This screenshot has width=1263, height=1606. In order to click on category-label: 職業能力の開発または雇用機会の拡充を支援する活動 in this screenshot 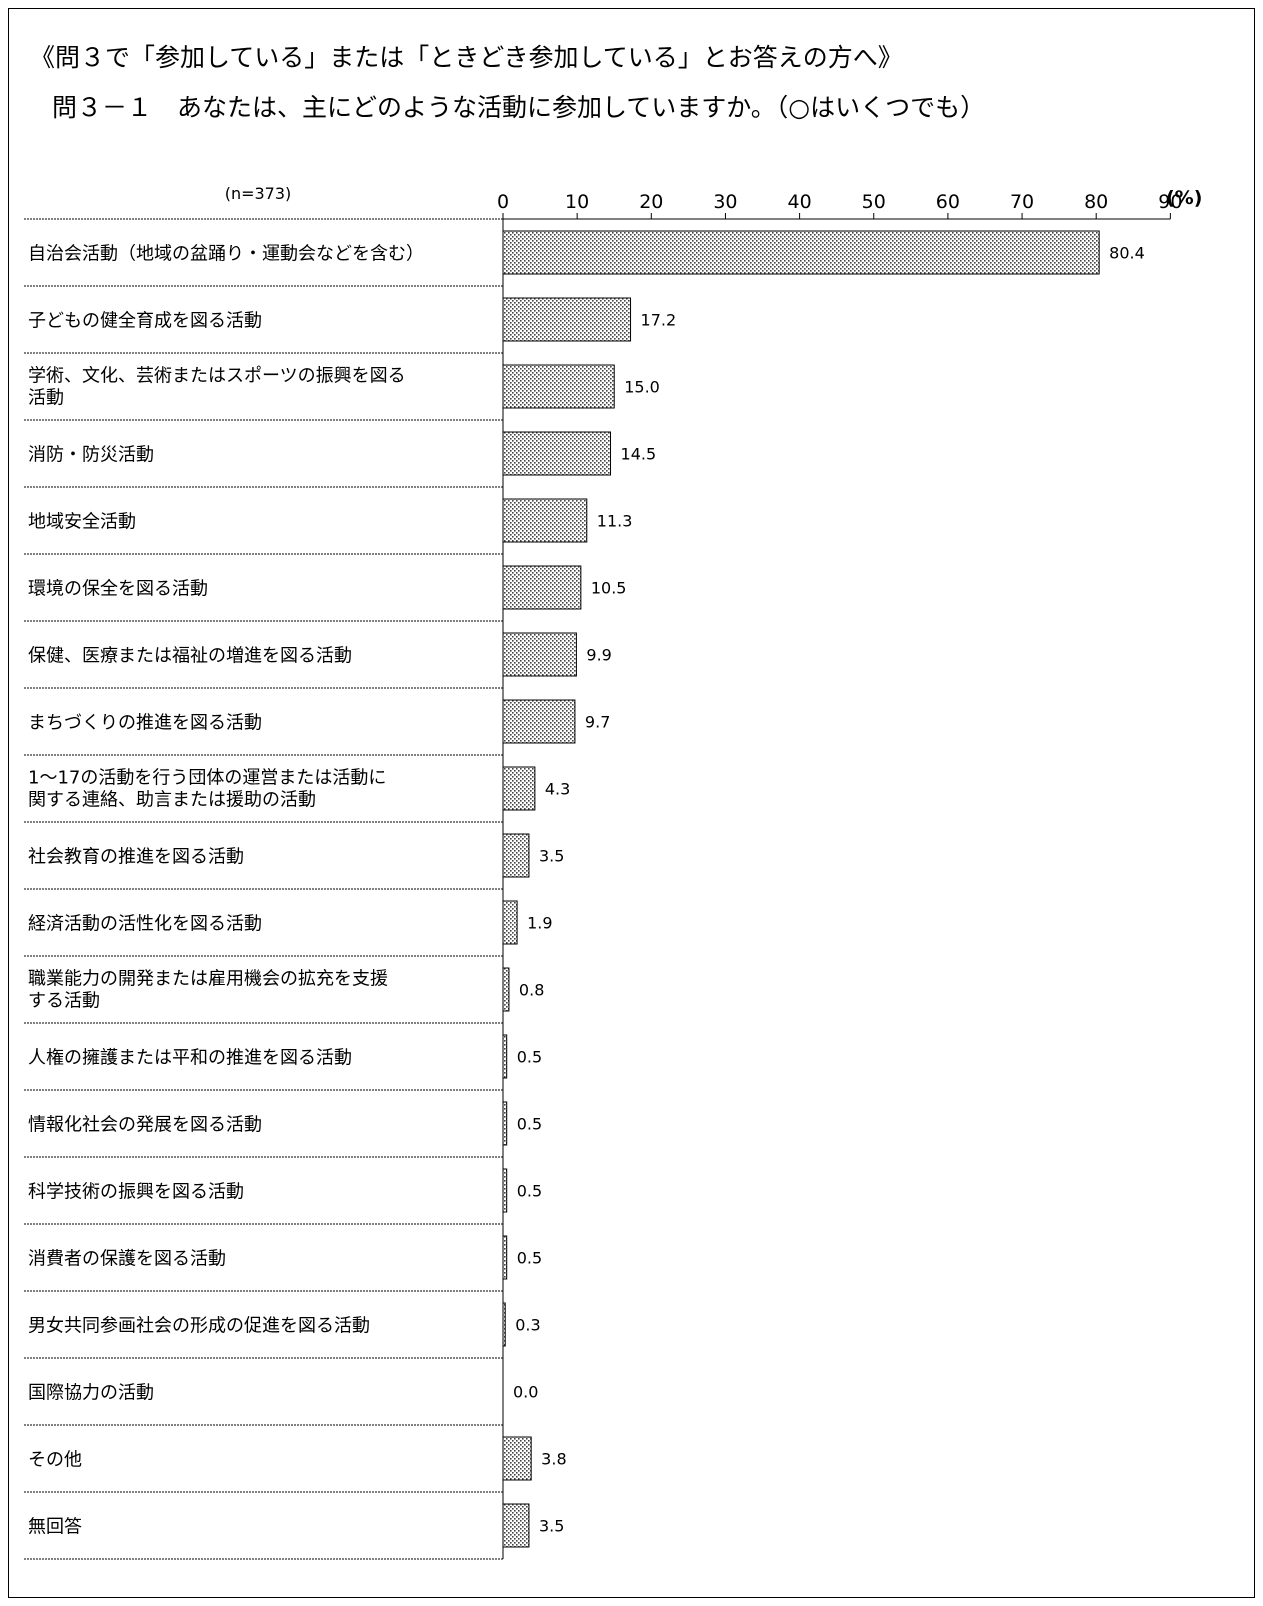, I will do `click(208, 990)`.